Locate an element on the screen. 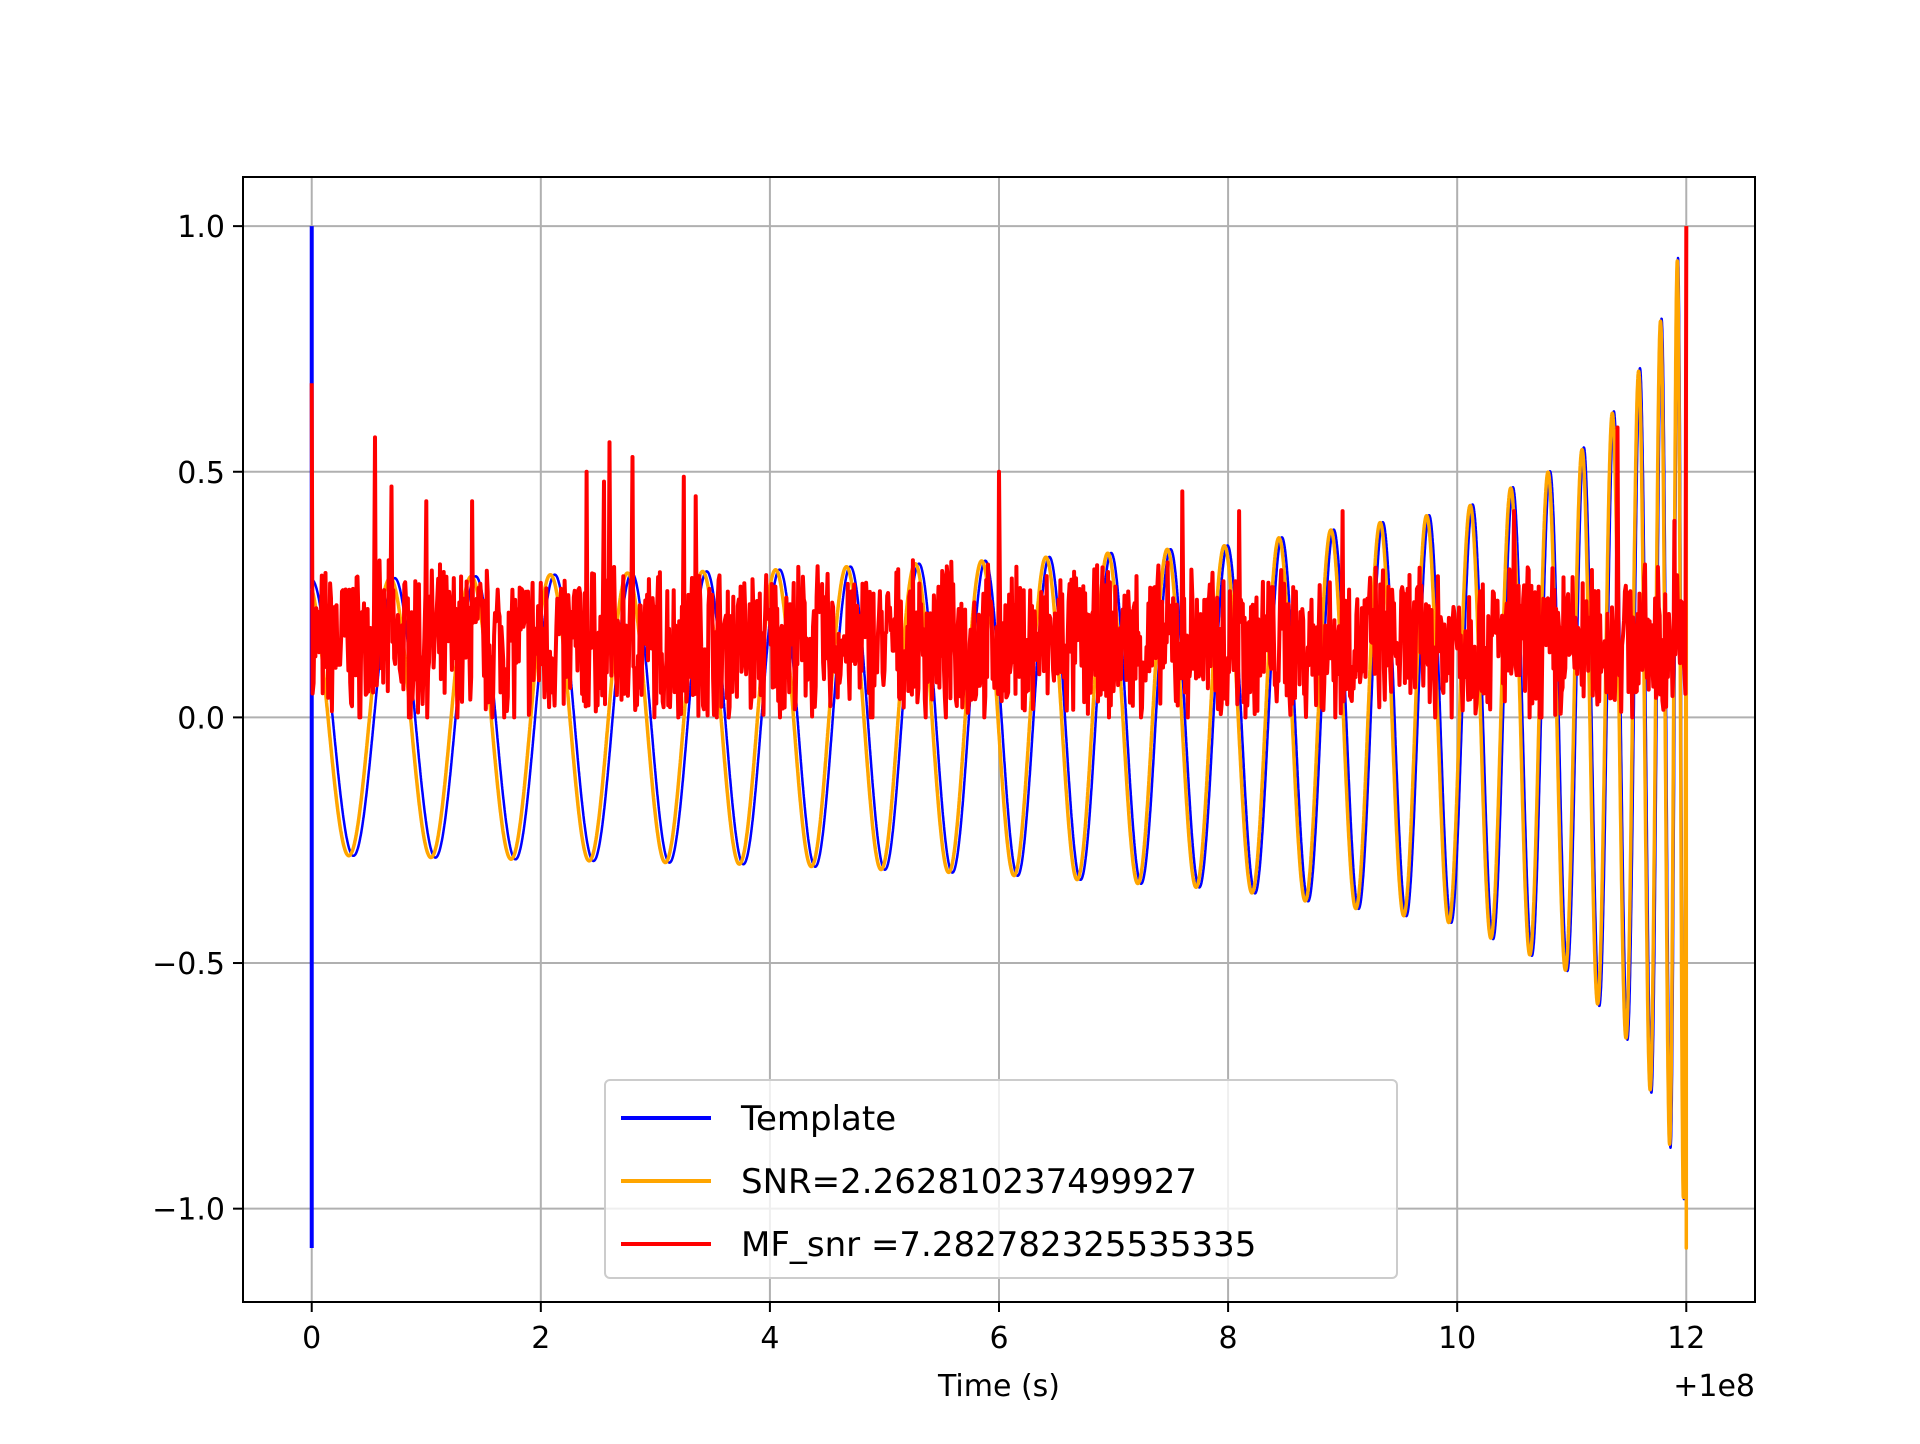  x-tick-label: 10 is located at coordinates (1457, 1338).